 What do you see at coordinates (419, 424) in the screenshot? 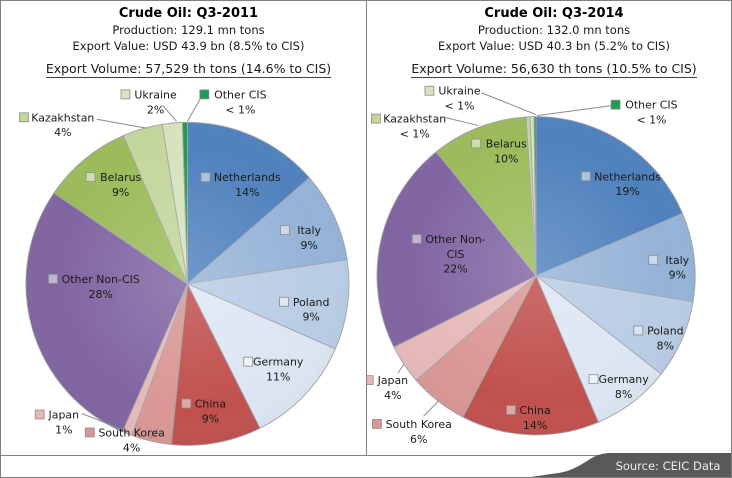
I see `label-text-south-korea: South Korea` at bounding box center [419, 424].